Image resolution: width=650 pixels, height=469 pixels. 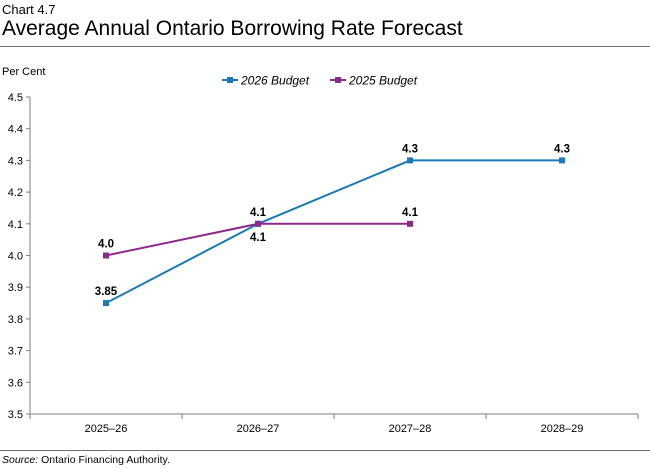 I want to click on y-tick-label: 3.5, so click(x=15, y=415).